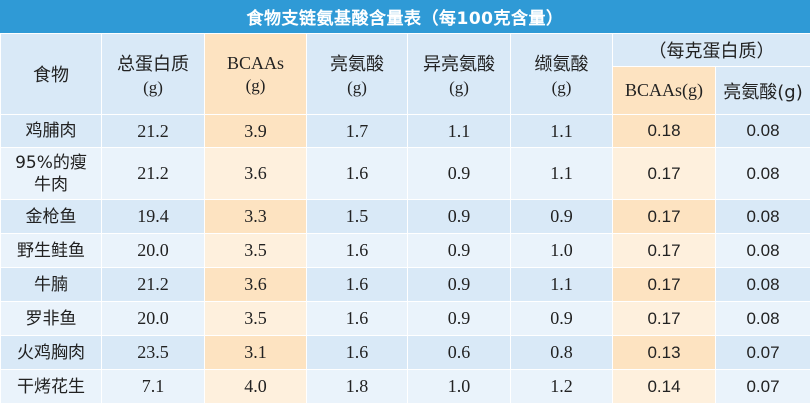  Describe the element at coordinates (459, 386) in the screenshot. I see `cell-isoleucine: 1.0` at that location.